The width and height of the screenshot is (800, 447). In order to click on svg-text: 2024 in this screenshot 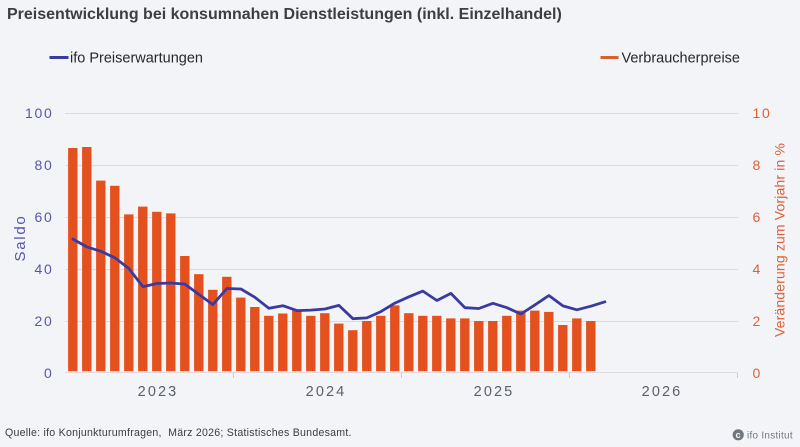, I will do `click(326, 392)`.